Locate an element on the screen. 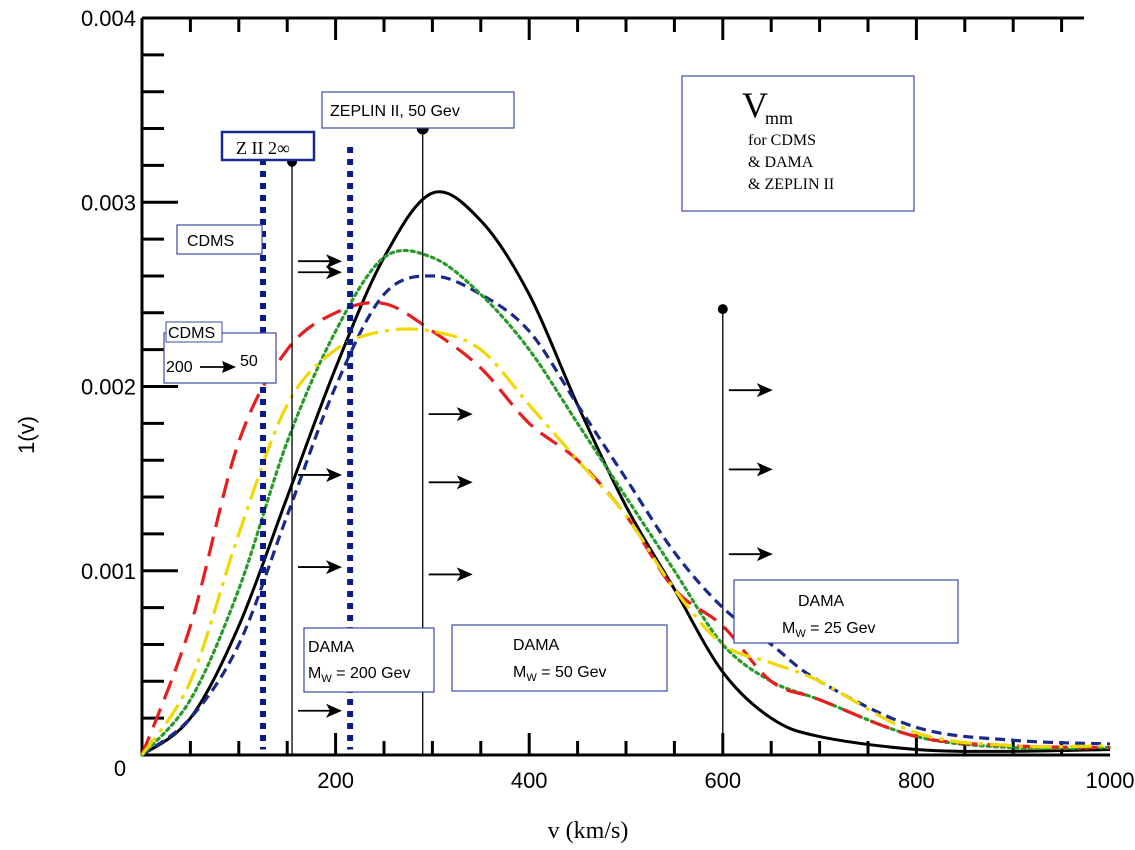  vmm-line-dama: & DAMA is located at coordinates (781, 162).